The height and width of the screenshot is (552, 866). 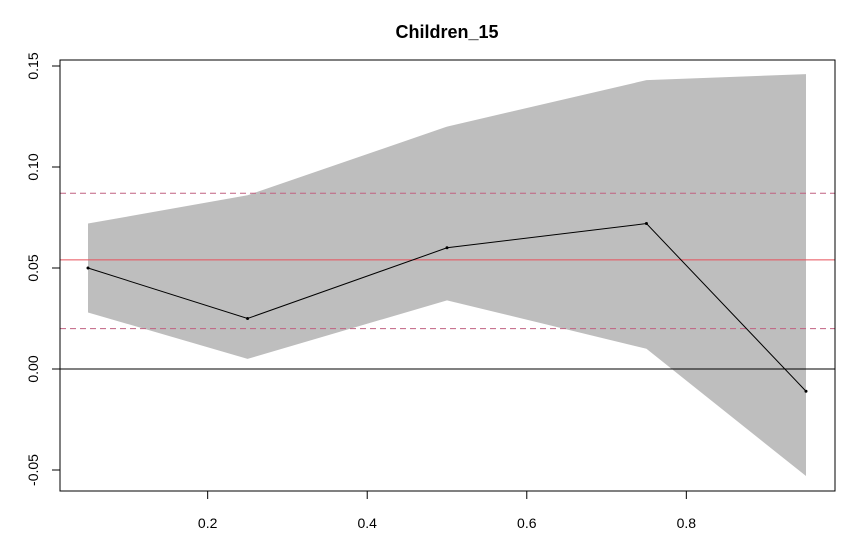 What do you see at coordinates (446, 32) in the screenshot?
I see `chart-title: Children_15` at bounding box center [446, 32].